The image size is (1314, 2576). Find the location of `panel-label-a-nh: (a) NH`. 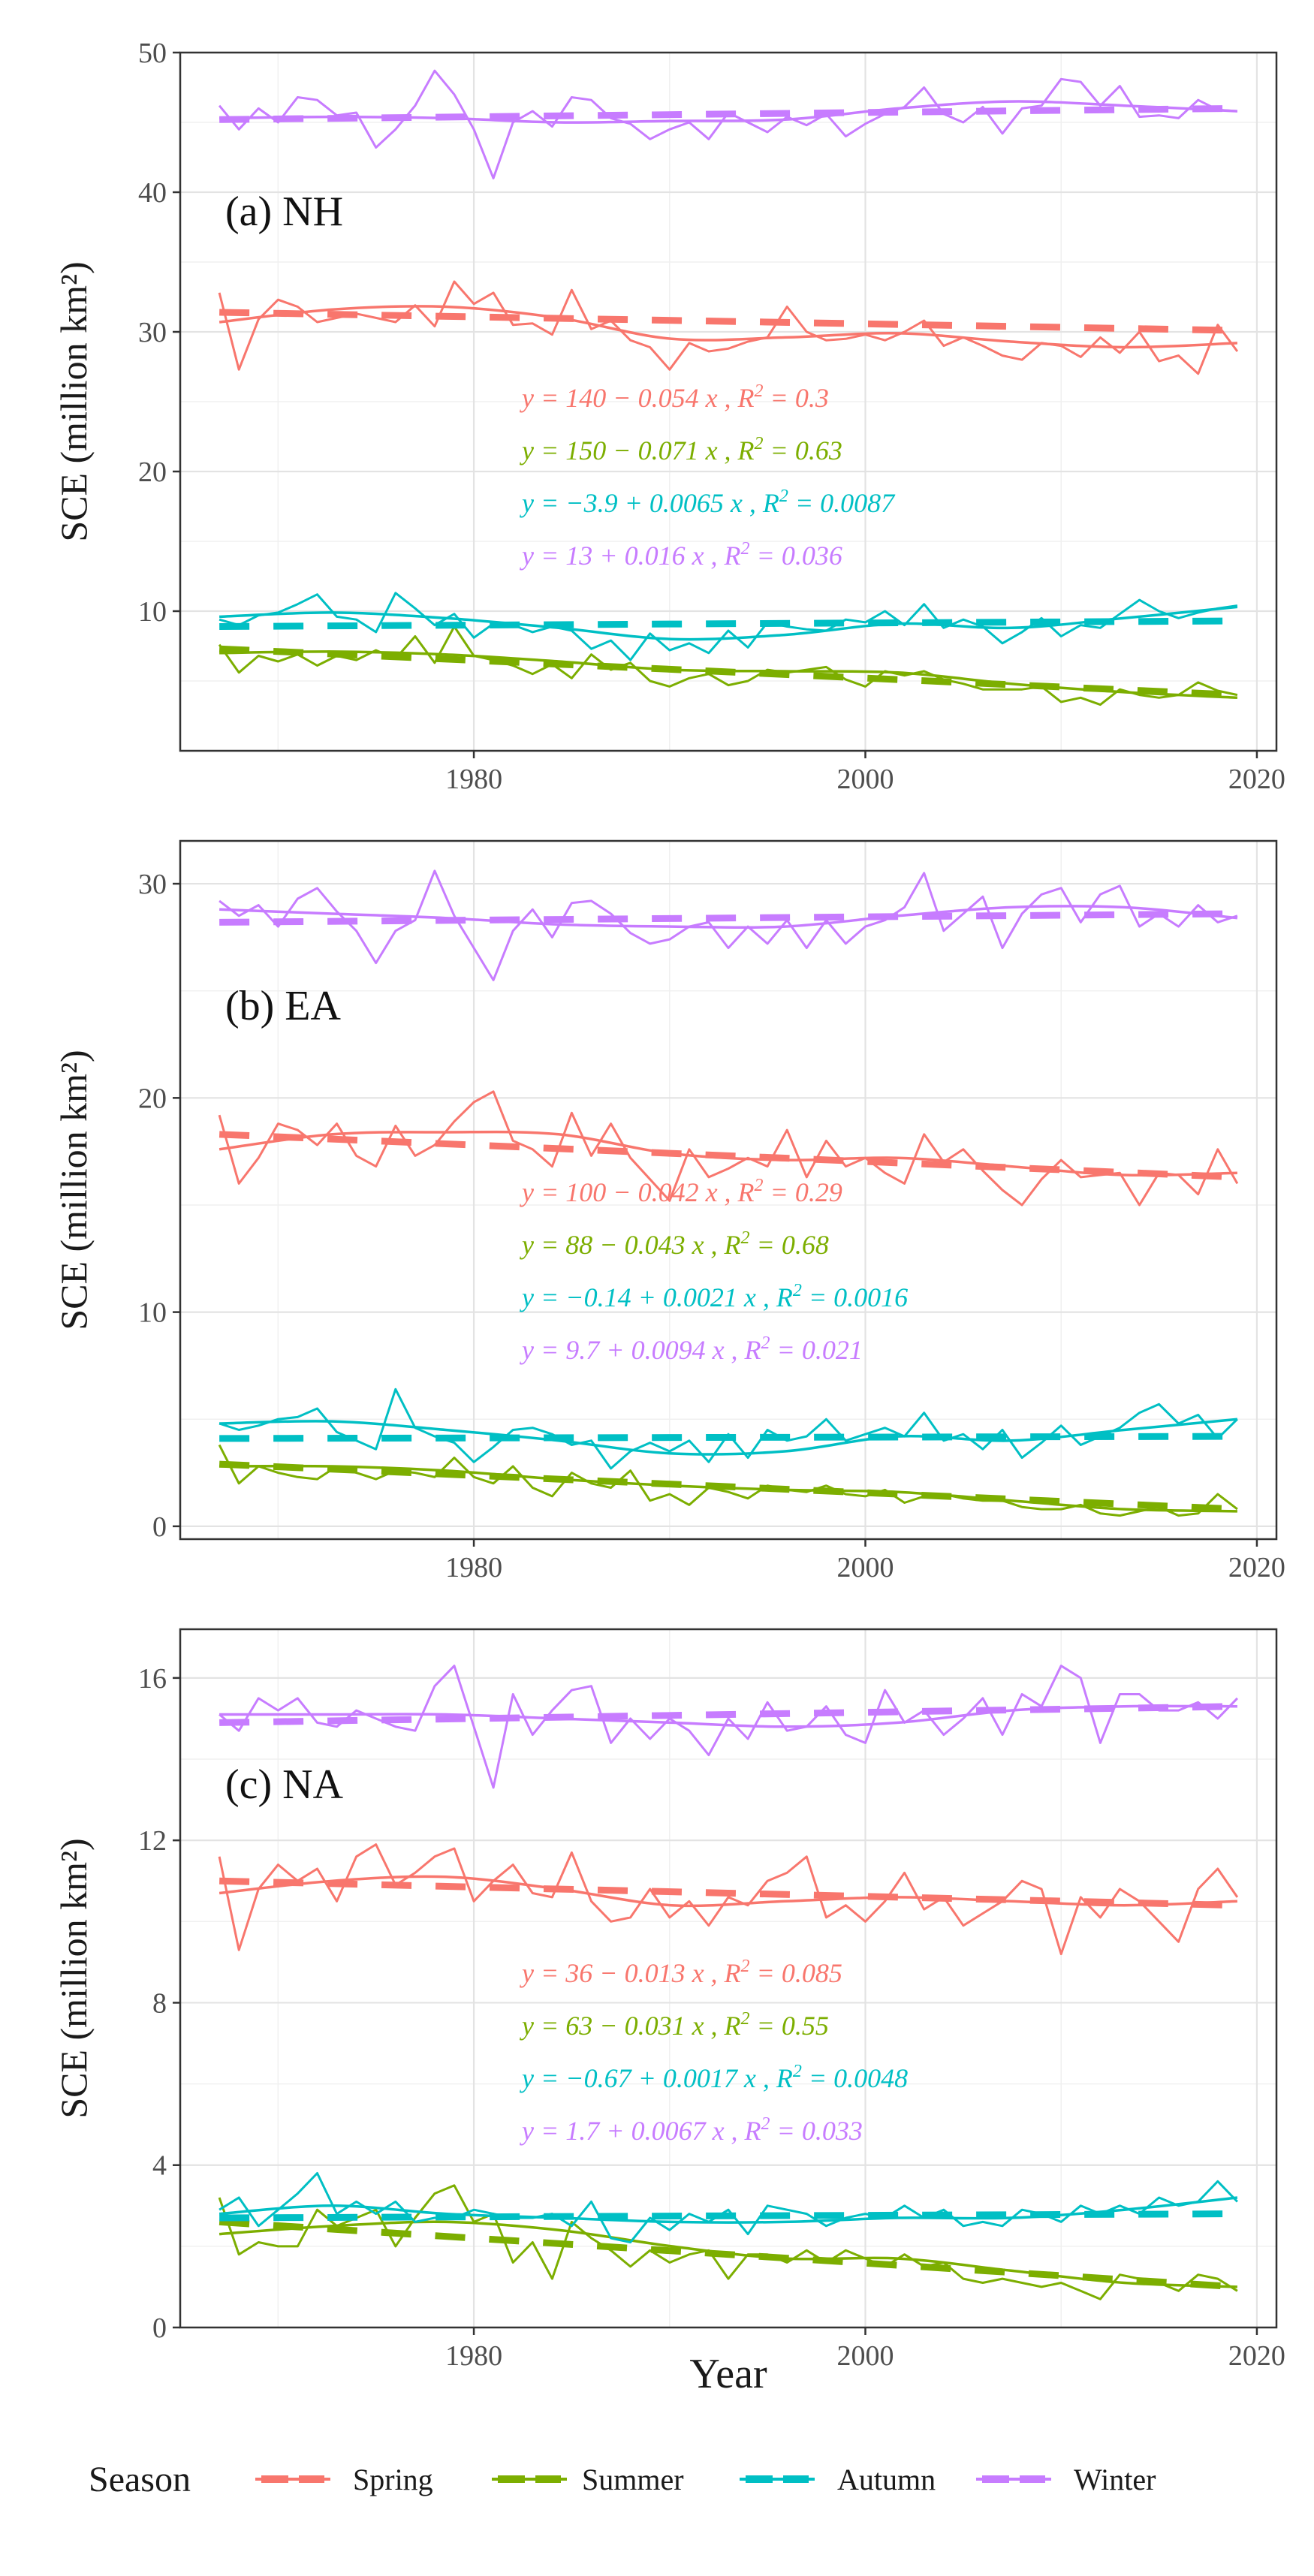

panel-label-a-nh: (a) NH is located at coordinates (284, 211).